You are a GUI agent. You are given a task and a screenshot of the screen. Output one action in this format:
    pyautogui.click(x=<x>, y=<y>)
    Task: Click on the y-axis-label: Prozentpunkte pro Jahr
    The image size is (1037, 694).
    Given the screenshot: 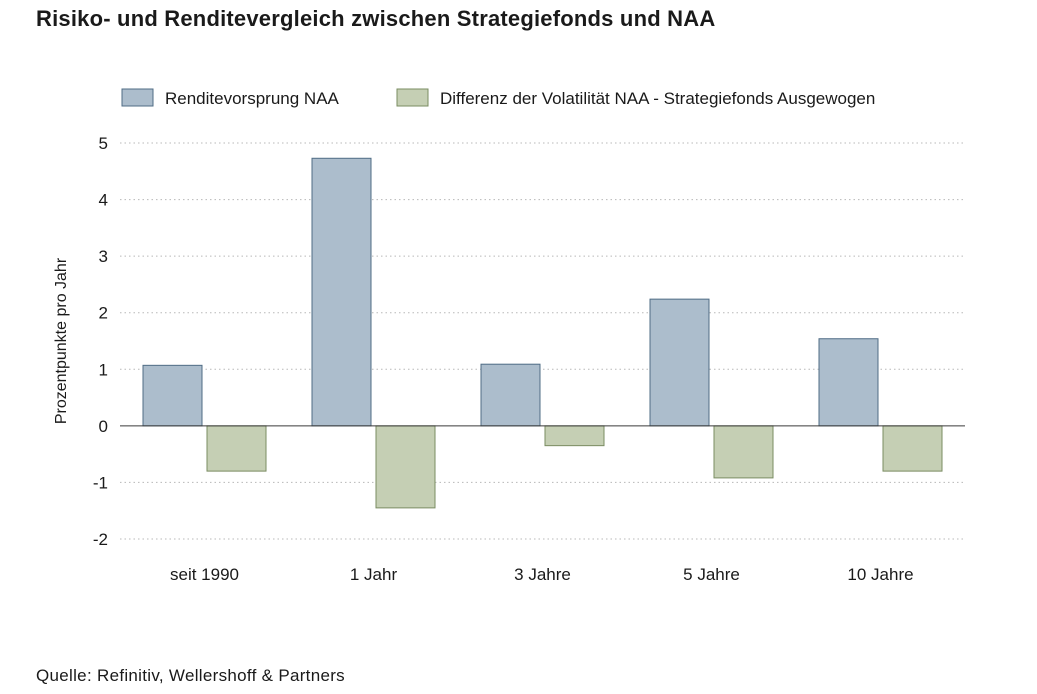 What is the action you would take?
    pyautogui.click(x=61, y=340)
    